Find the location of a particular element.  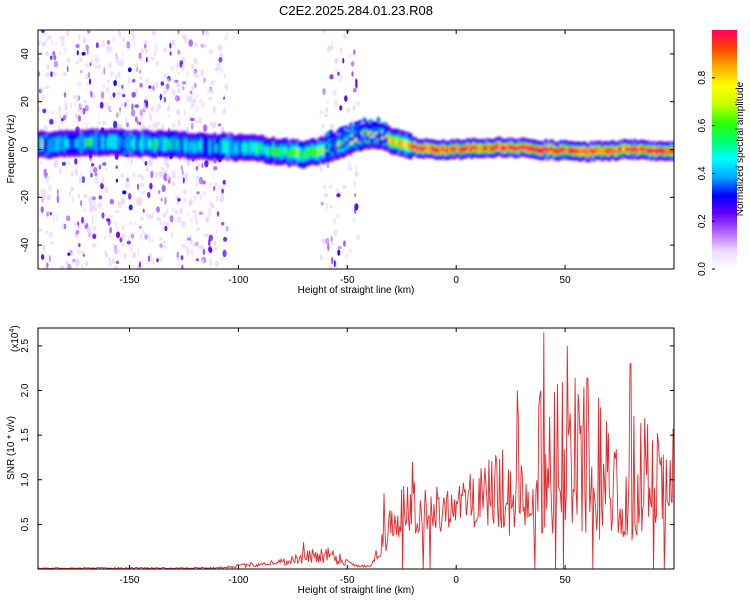

y-tick-label: 40 is located at coordinates (25, 54).